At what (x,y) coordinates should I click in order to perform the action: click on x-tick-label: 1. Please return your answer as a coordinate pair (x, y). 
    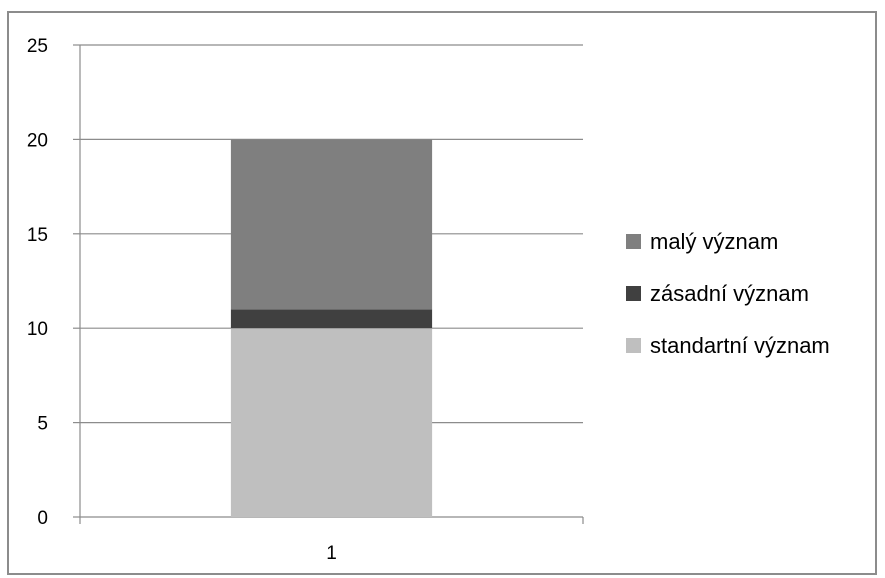
    Looking at the image, I should click on (331, 553).